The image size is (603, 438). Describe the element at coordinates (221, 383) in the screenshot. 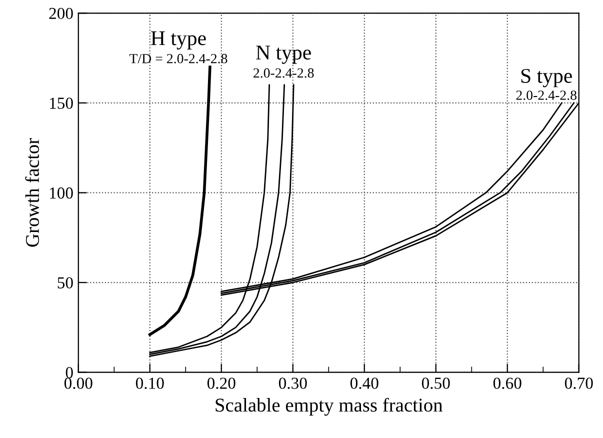

I see `x-tick-label: 0.20` at that location.